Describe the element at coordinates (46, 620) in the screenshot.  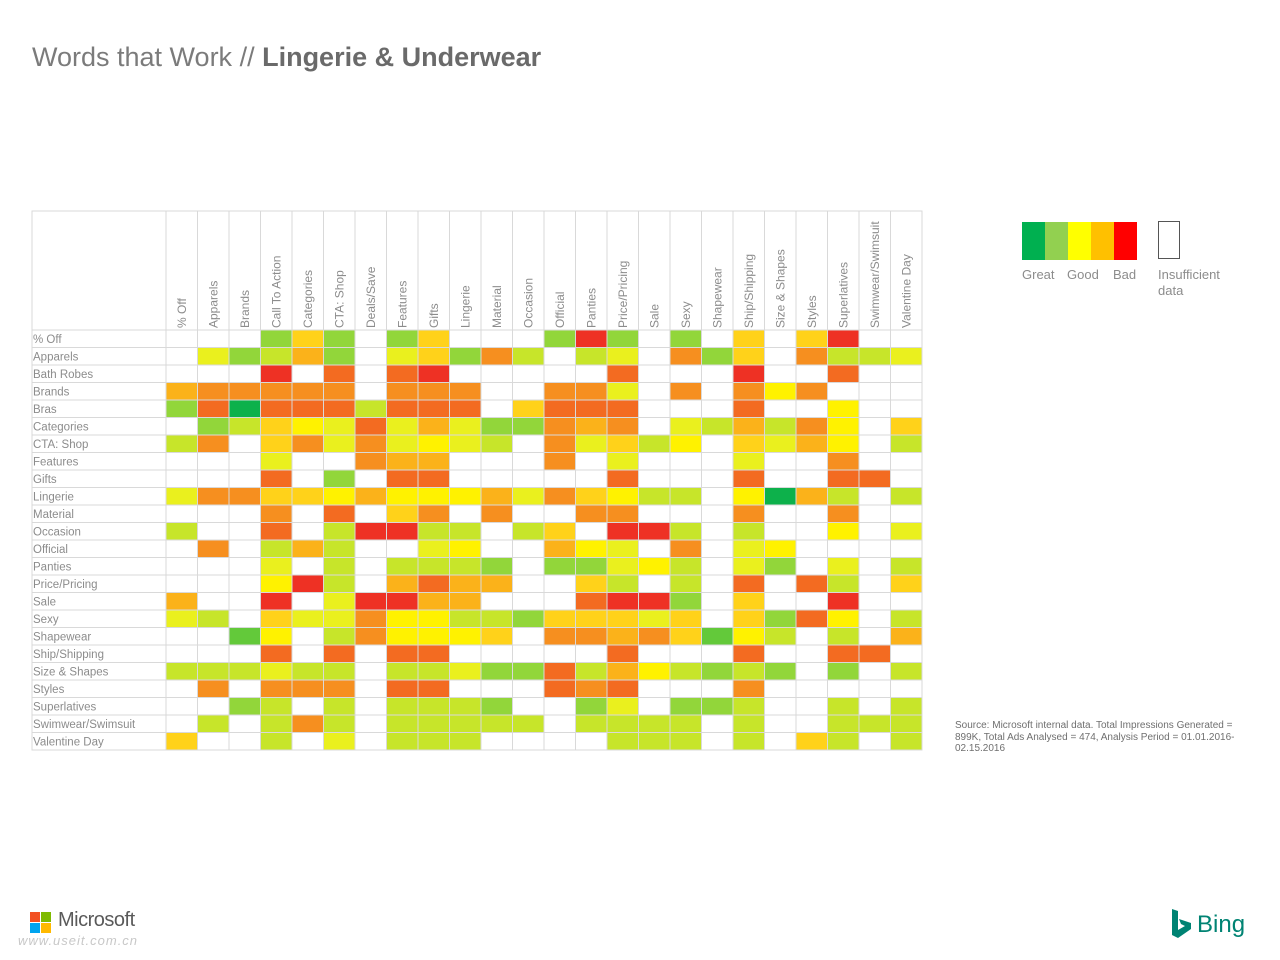
I see `row-label: Sexy` at that location.